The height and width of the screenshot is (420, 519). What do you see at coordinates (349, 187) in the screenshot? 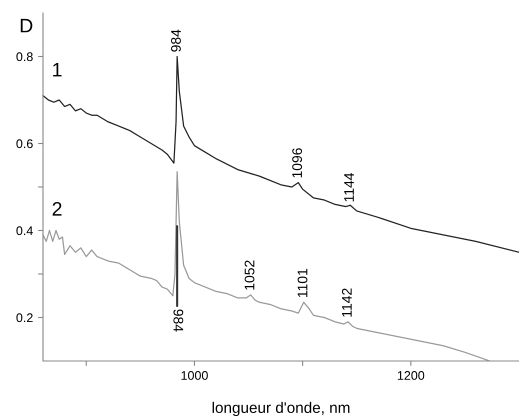
I see `annotation: 1144` at bounding box center [349, 187].